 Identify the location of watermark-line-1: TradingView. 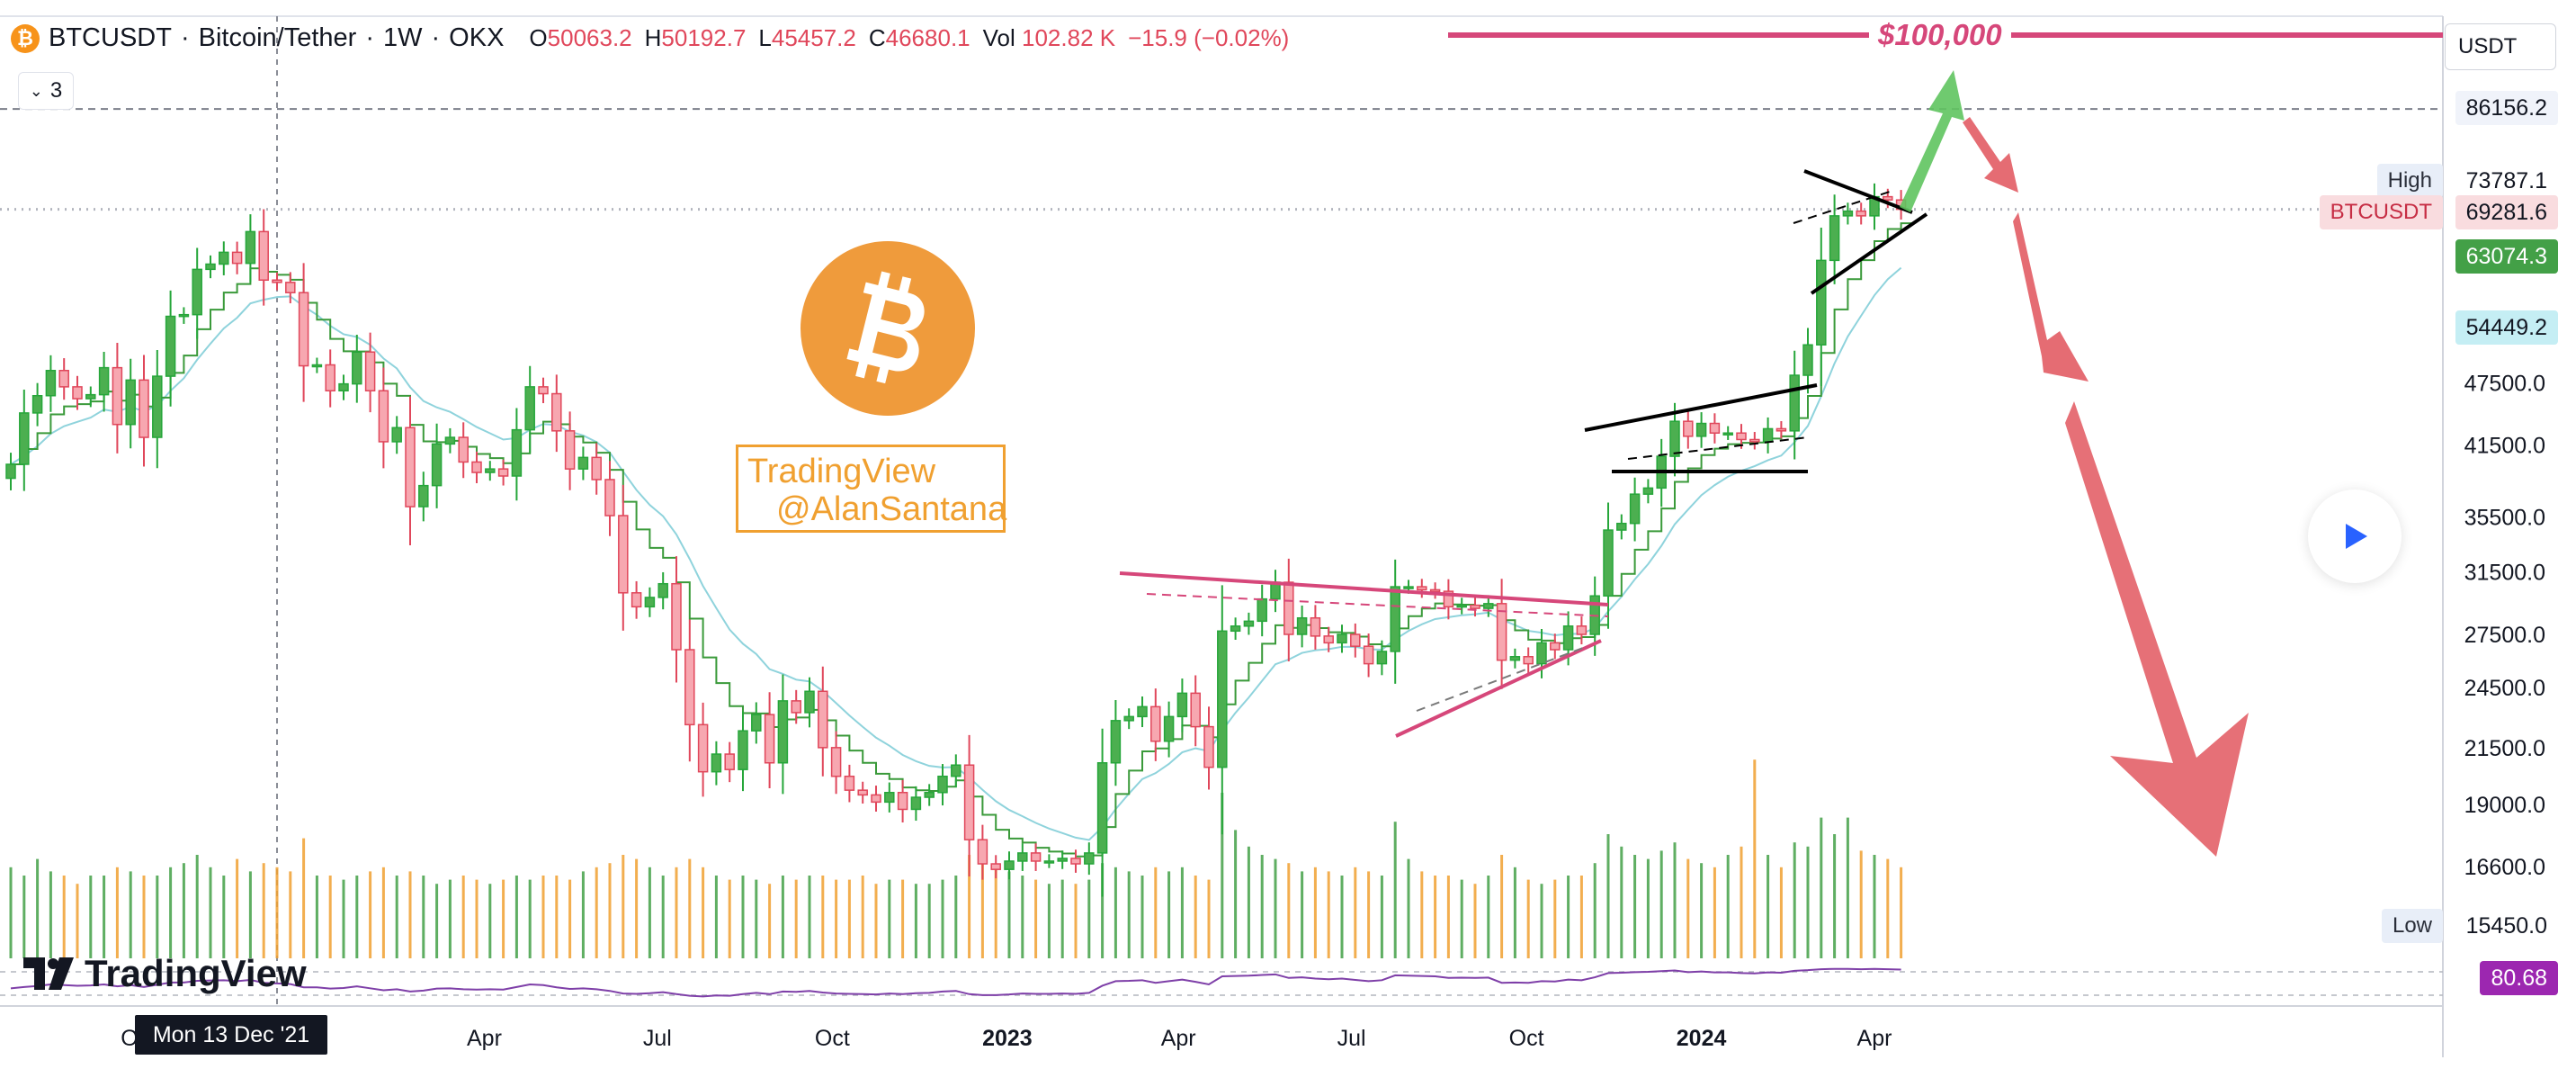
(841, 471).